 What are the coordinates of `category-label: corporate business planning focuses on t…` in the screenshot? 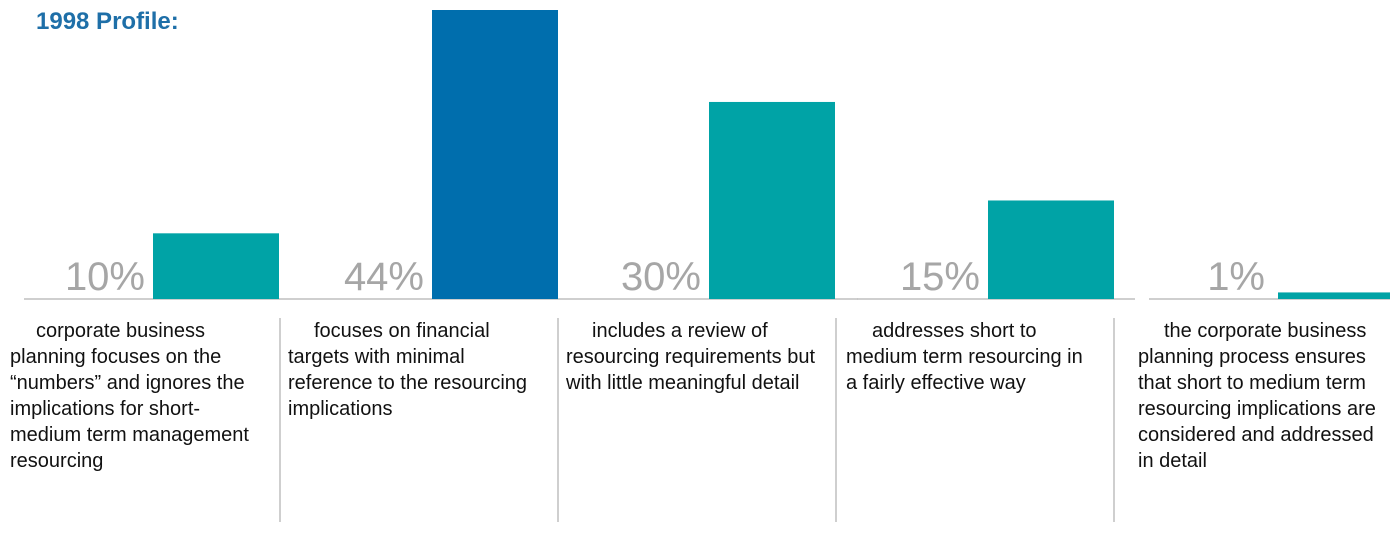 It's located at (129, 396).